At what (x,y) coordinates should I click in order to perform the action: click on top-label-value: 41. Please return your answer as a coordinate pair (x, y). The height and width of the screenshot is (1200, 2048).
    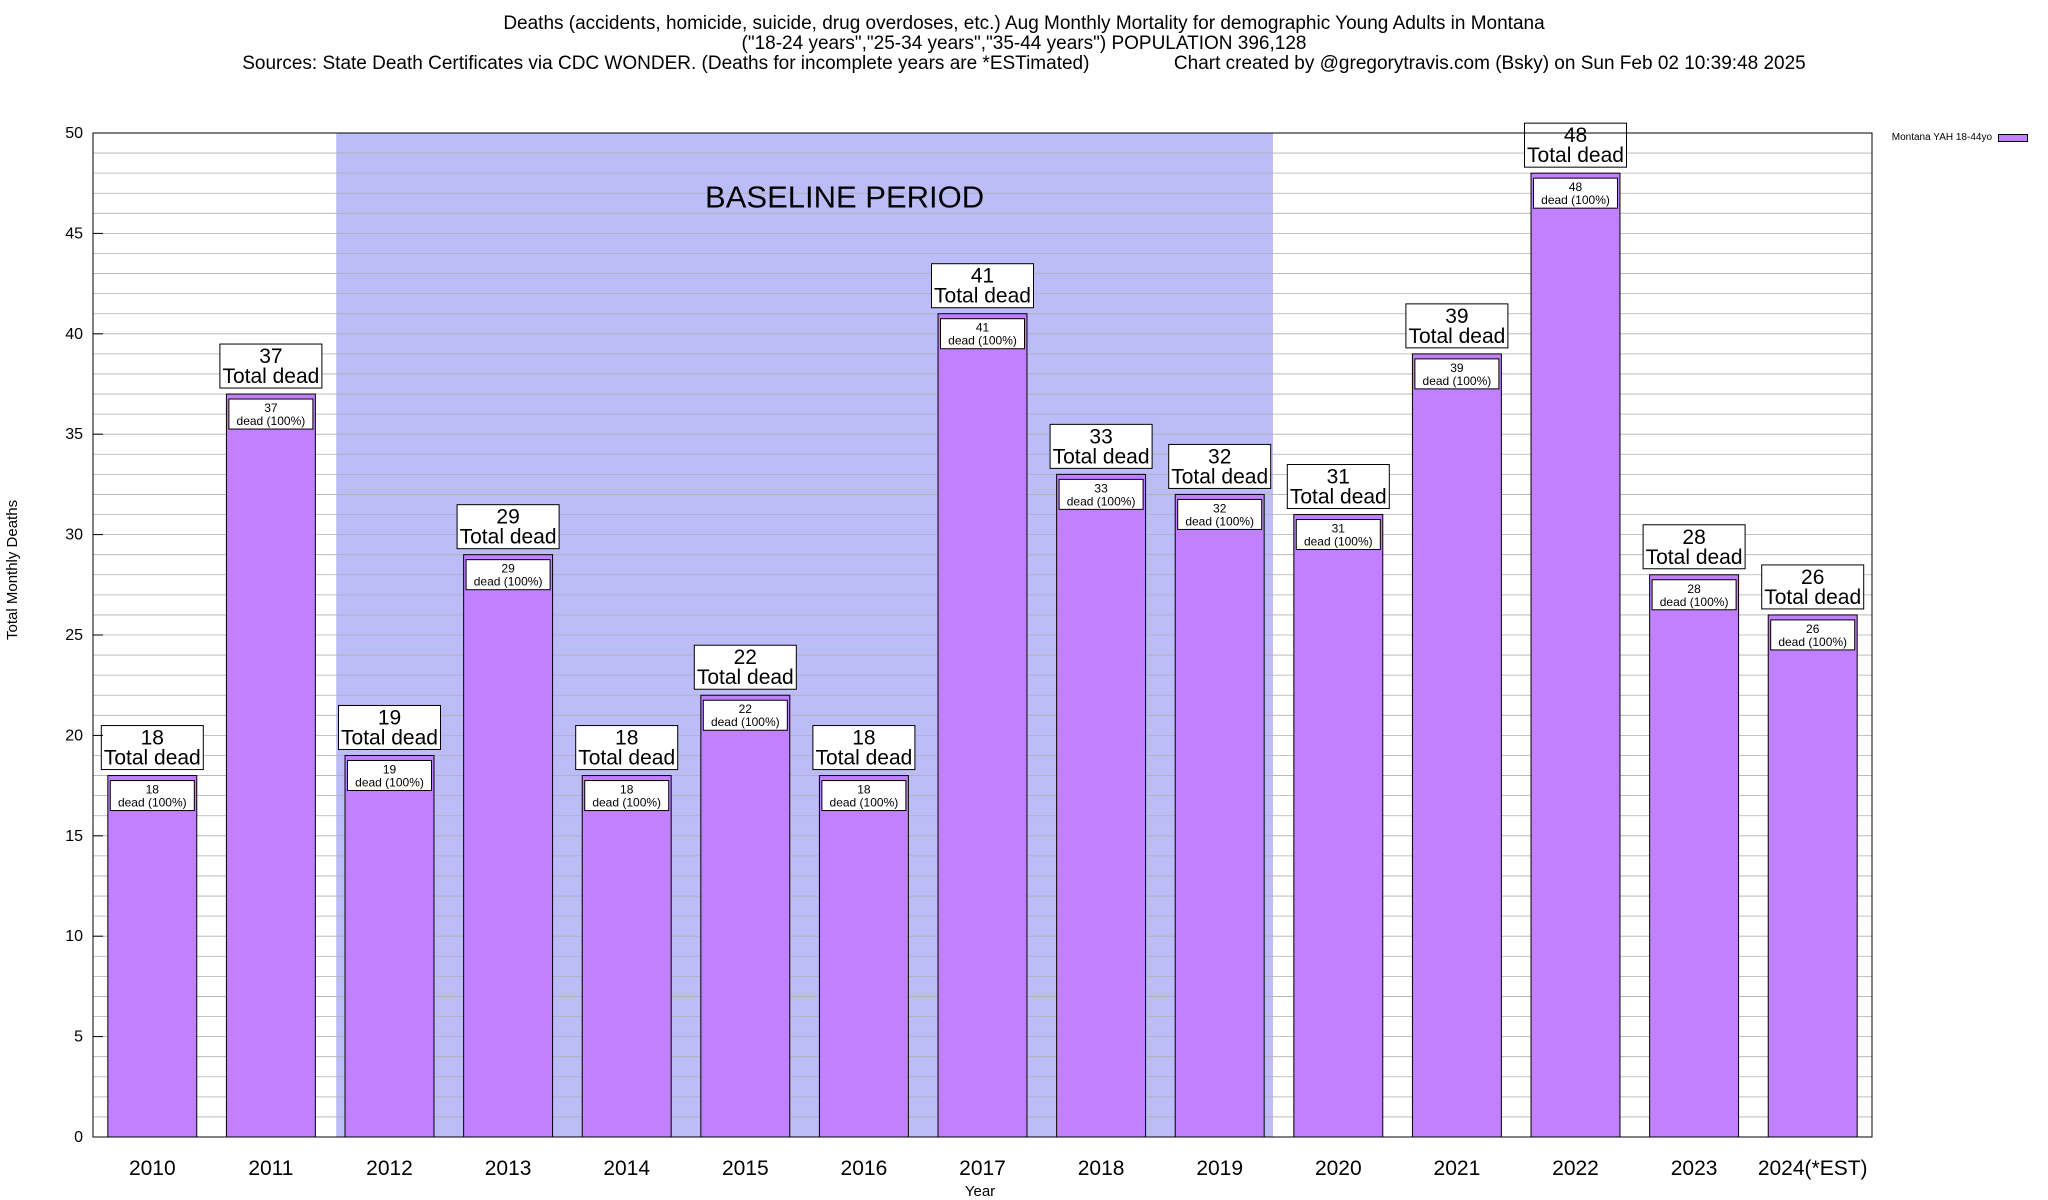
    Looking at the image, I should click on (982, 276).